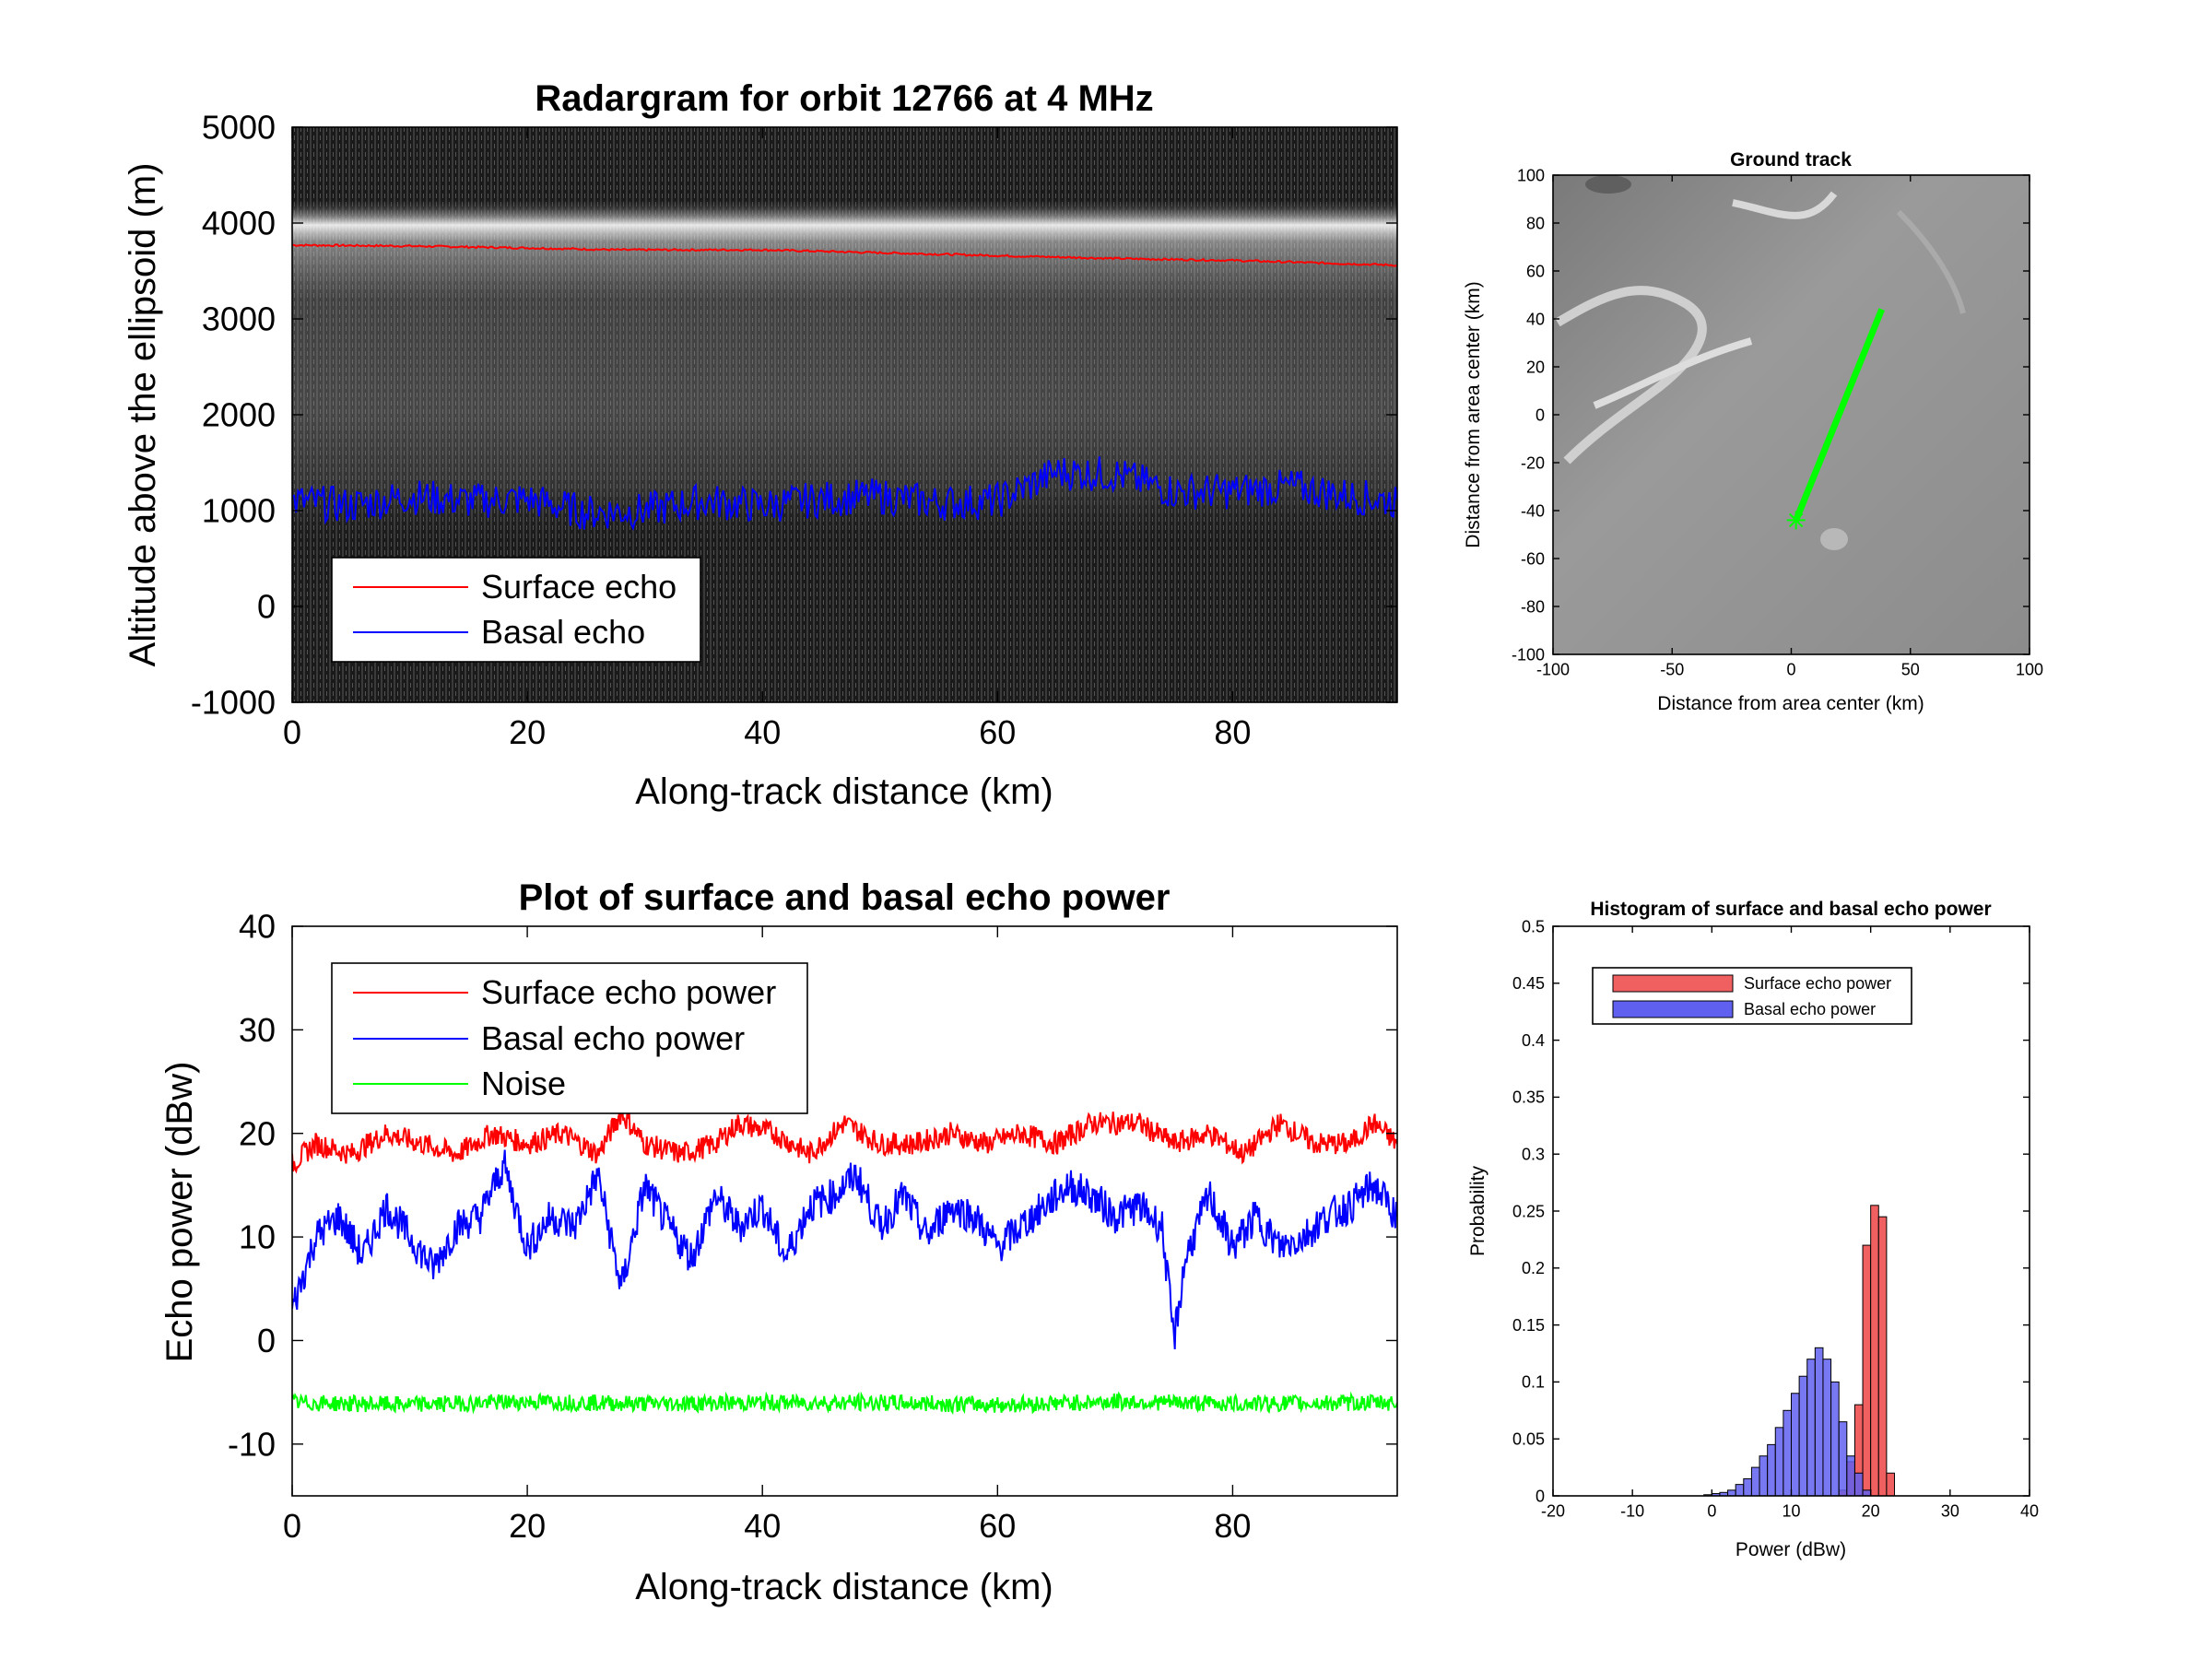  What do you see at coordinates (179, 1212) in the screenshot?
I see `echo-power-ylabel: Echo power (dBw)` at bounding box center [179, 1212].